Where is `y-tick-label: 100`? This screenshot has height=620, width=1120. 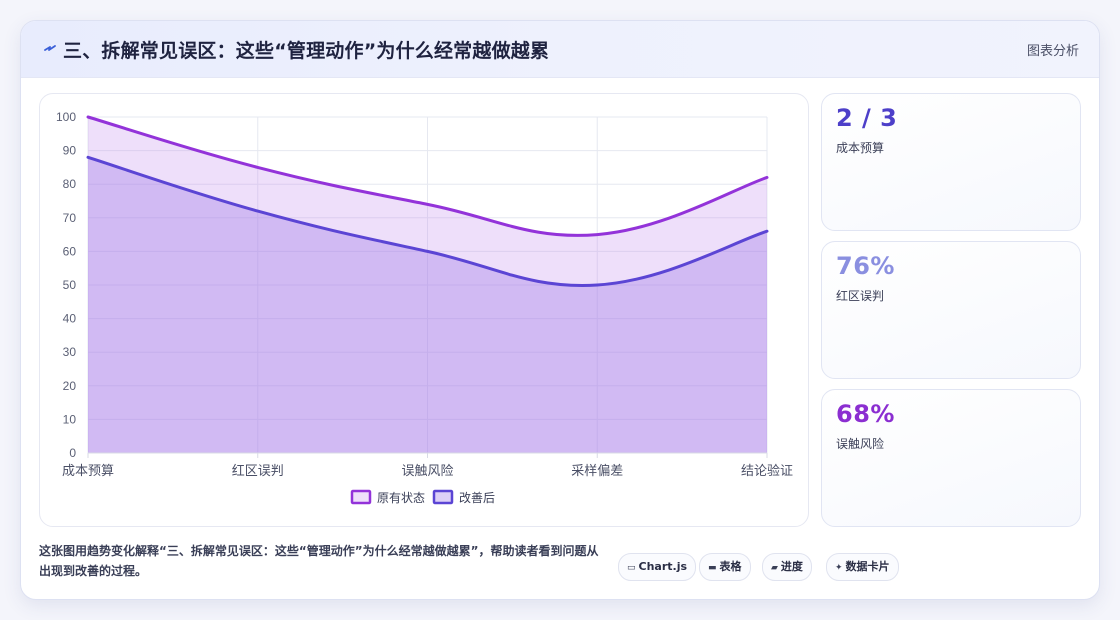
y-tick-label: 100 is located at coordinates (66, 117).